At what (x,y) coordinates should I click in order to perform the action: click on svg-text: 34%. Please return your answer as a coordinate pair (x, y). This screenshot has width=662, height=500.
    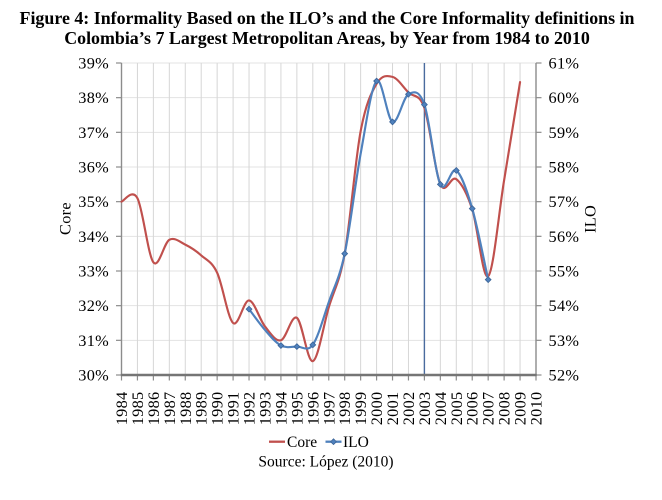
    Looking at the image, I should click on (93, 236).